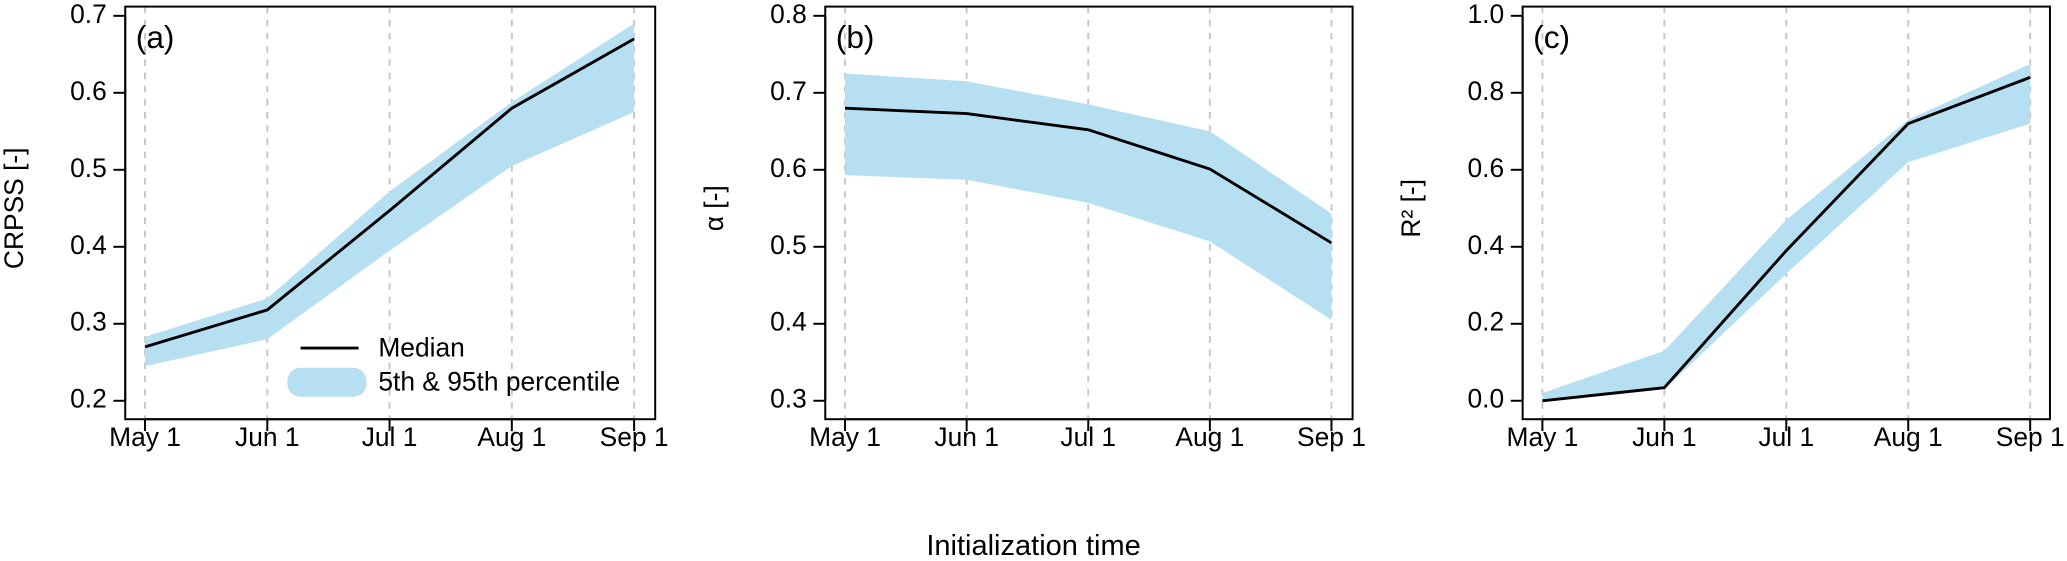 This screenshot has height=561, width=2067. Describe the element at coordinates (327, 382) in the screenshot. I see `legend-band` at that location.